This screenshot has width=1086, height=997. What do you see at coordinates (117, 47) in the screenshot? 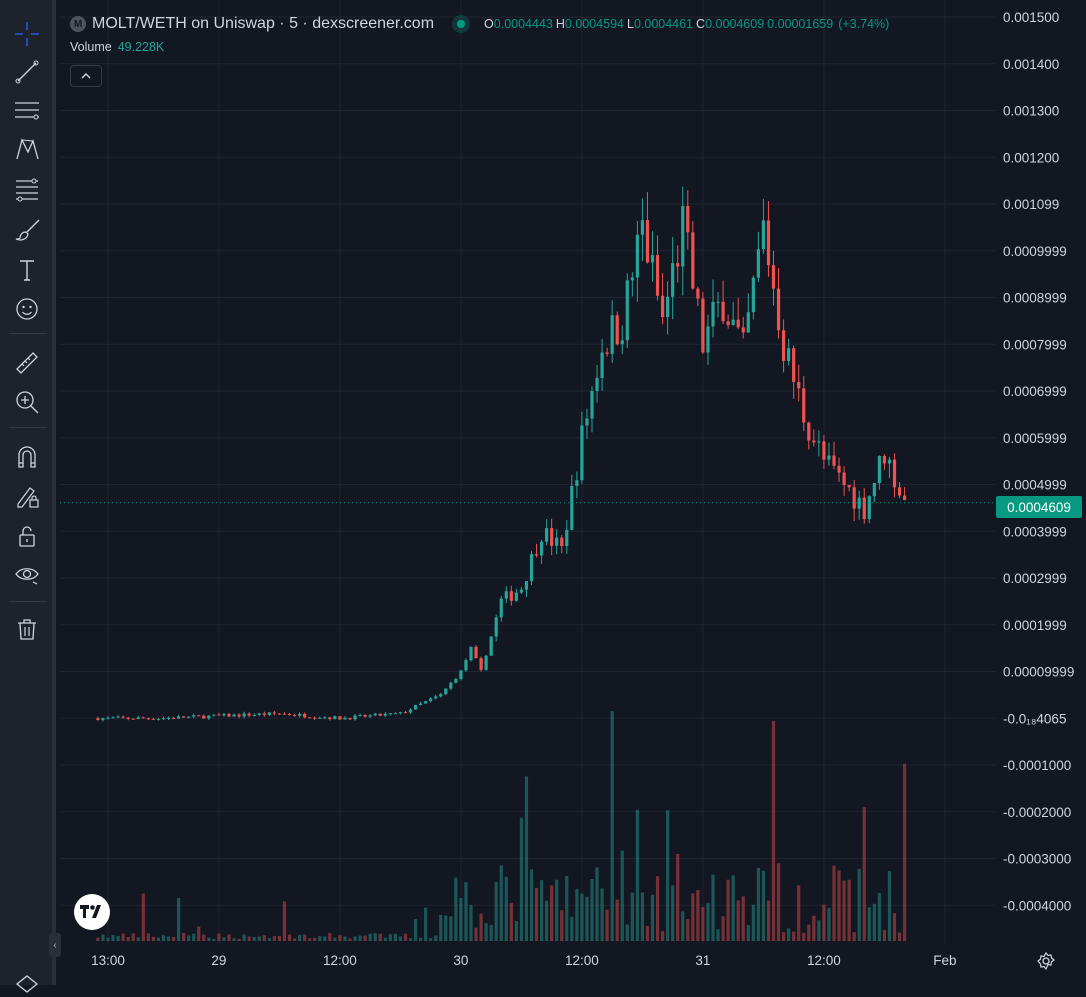
I see `volume-legend: Volume 49.228K` at bounding box center [117, 47].